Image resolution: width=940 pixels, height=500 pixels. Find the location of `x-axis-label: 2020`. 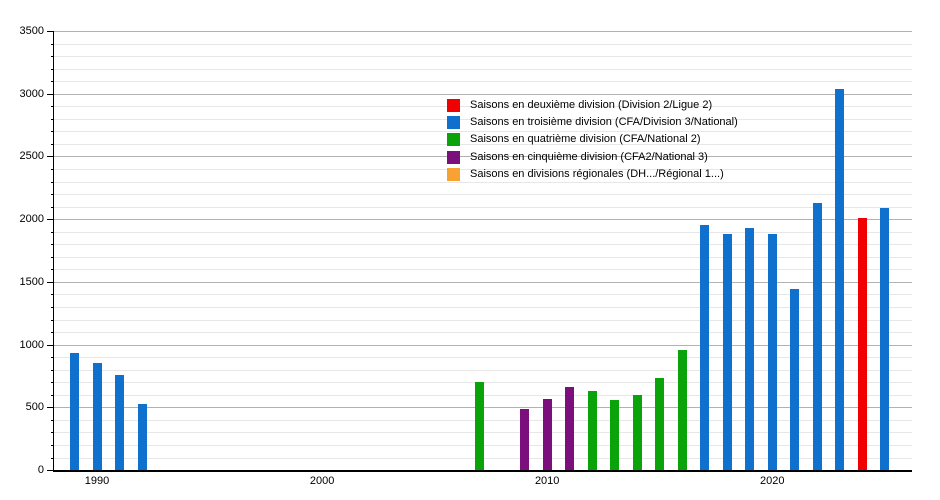

x-axis-label: 2020 is located at coordinates (772, 481).